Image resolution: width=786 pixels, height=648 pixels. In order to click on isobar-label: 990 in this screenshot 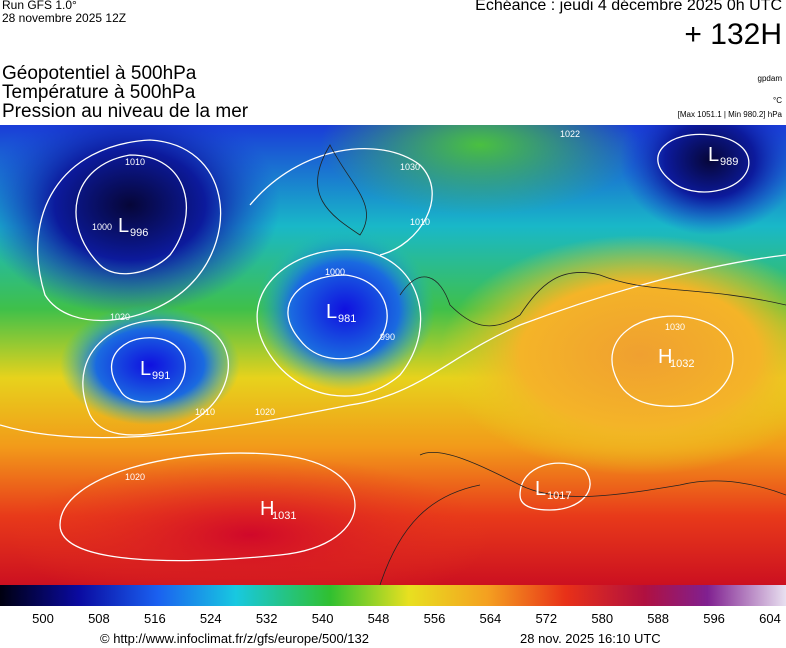, I will do `click(387, 337)`.